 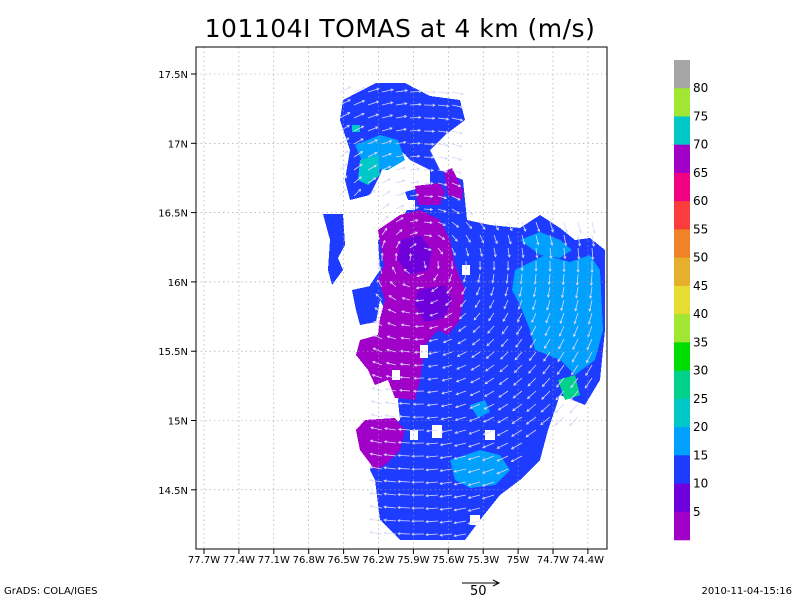 I want to click on colorbar-label: 35, so click(x=700, y=342).